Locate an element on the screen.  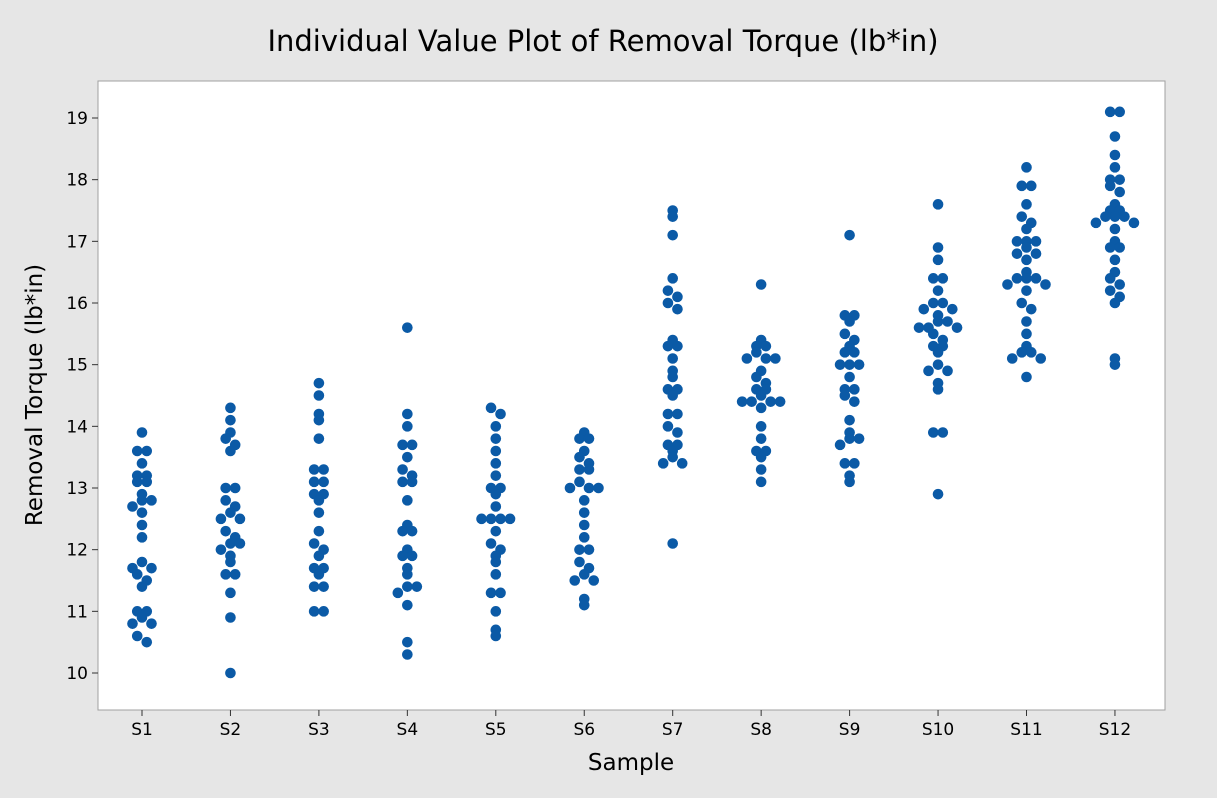
y-tick-label: 12 is located at coordinates (77, 551).